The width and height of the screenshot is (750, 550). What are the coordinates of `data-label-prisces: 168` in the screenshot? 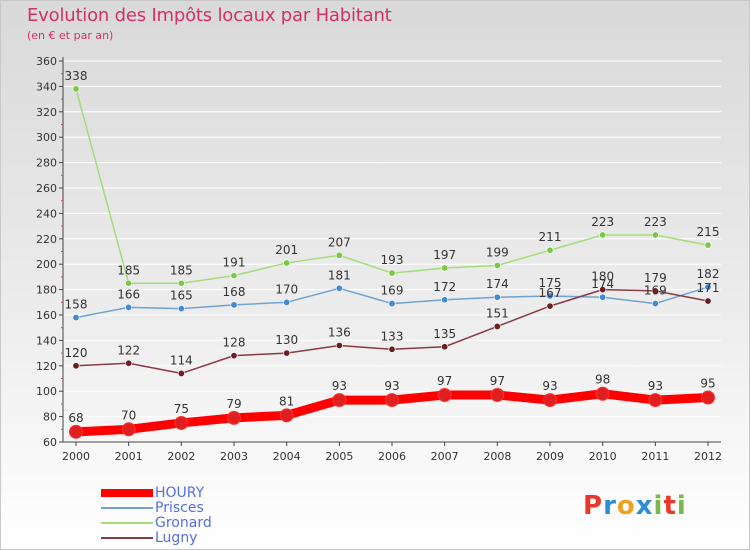 It's located at (234, 292).